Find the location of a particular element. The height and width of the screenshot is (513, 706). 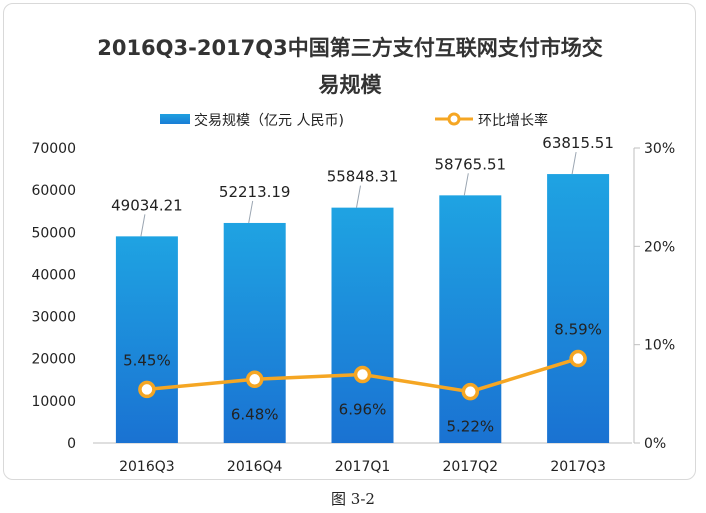

x-tick-label: 2016Q3 is located at coordinates (147, 467).